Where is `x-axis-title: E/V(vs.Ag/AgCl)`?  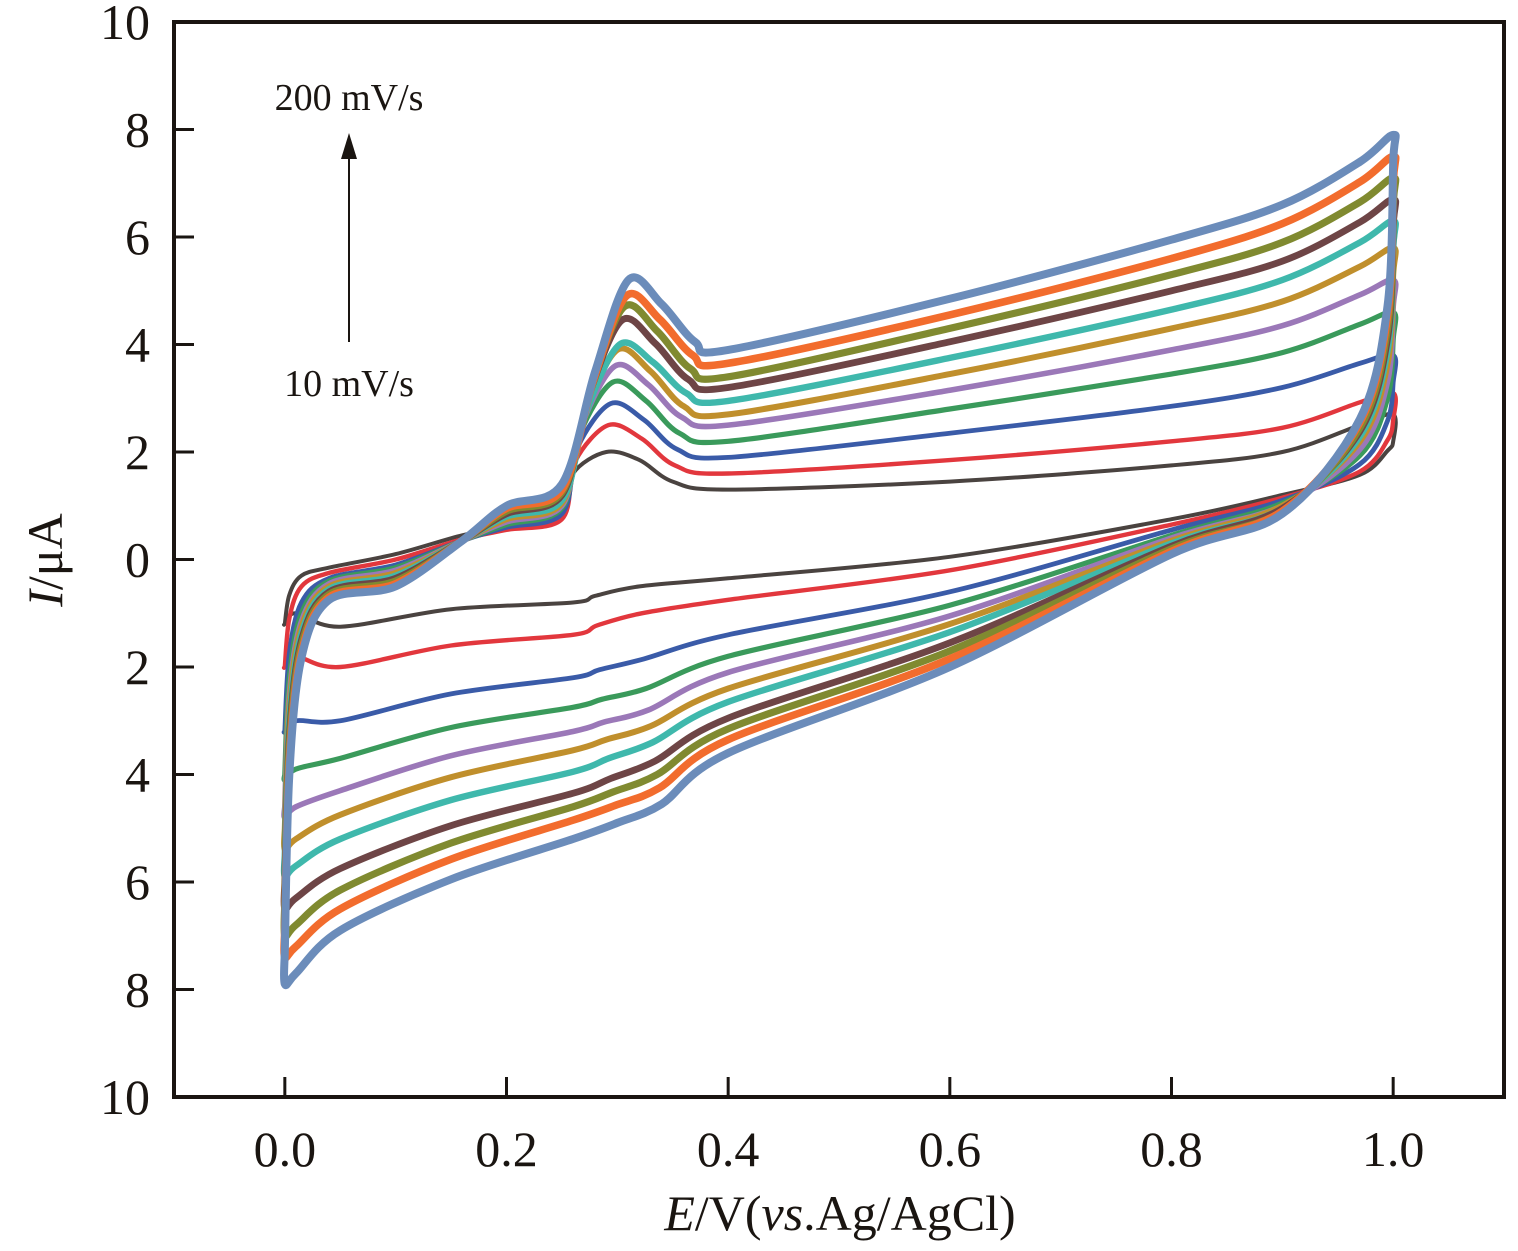
x-axis-title: E/V(vs.Ag/AgCl) is located at coordinates (839, 1213).